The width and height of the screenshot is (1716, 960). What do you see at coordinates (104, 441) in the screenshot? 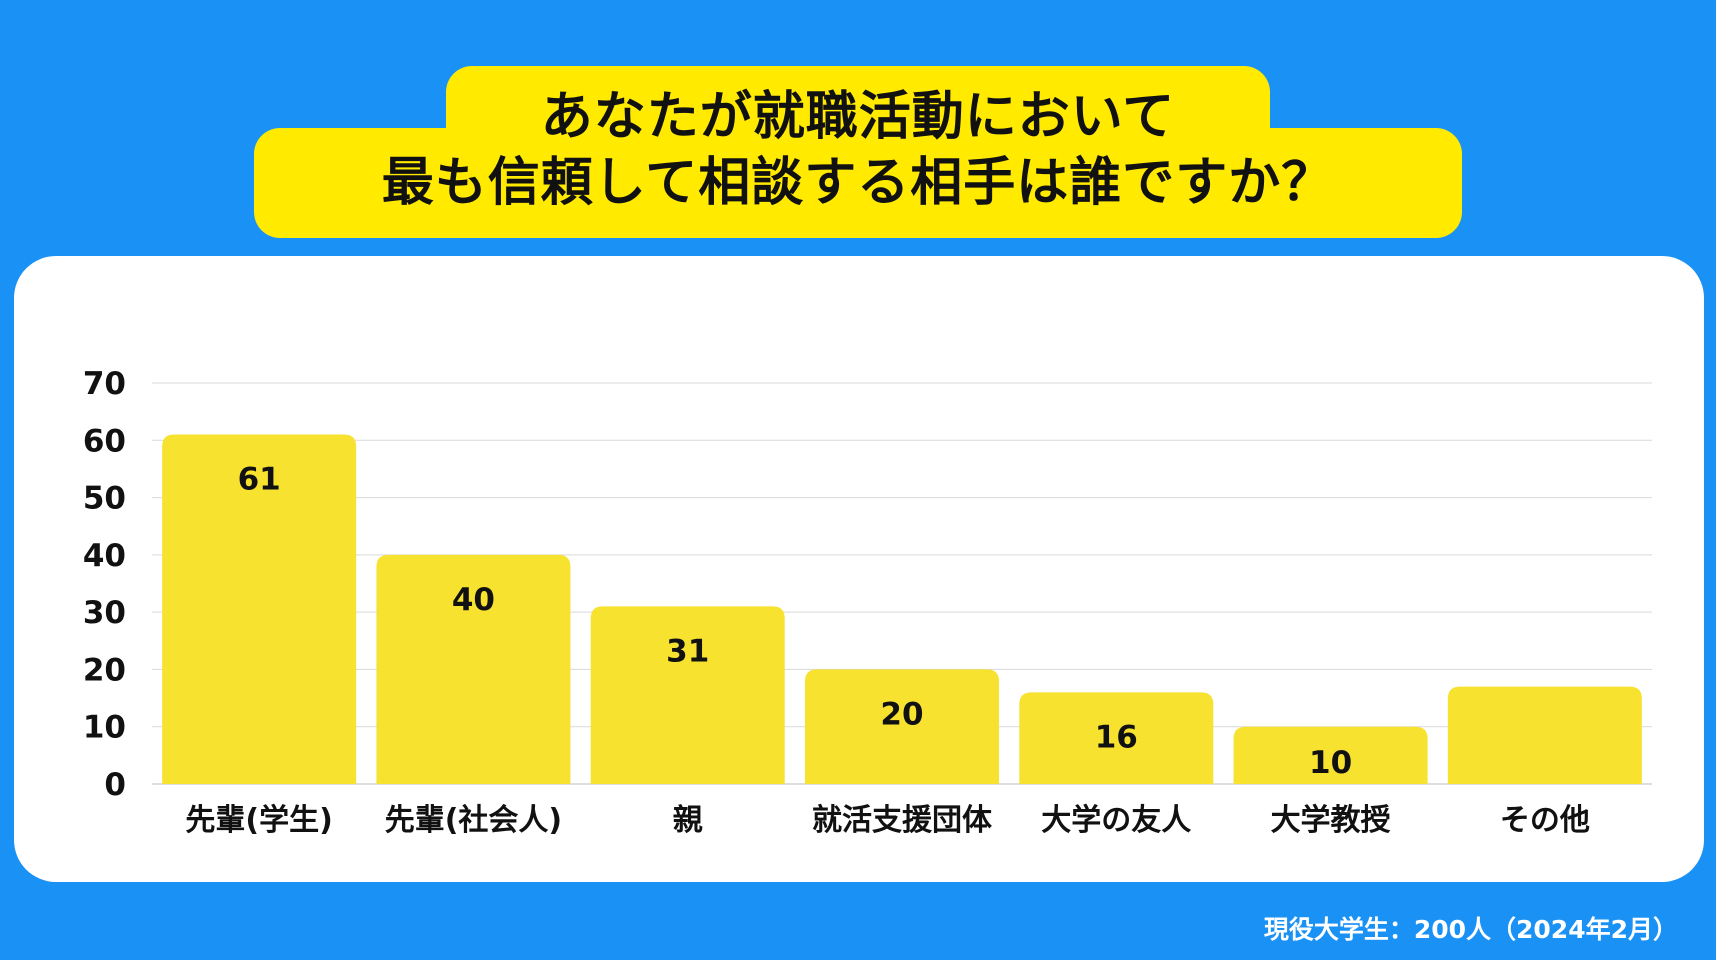
I see `y-tick-label: 60` at bounding box center [104, 441].